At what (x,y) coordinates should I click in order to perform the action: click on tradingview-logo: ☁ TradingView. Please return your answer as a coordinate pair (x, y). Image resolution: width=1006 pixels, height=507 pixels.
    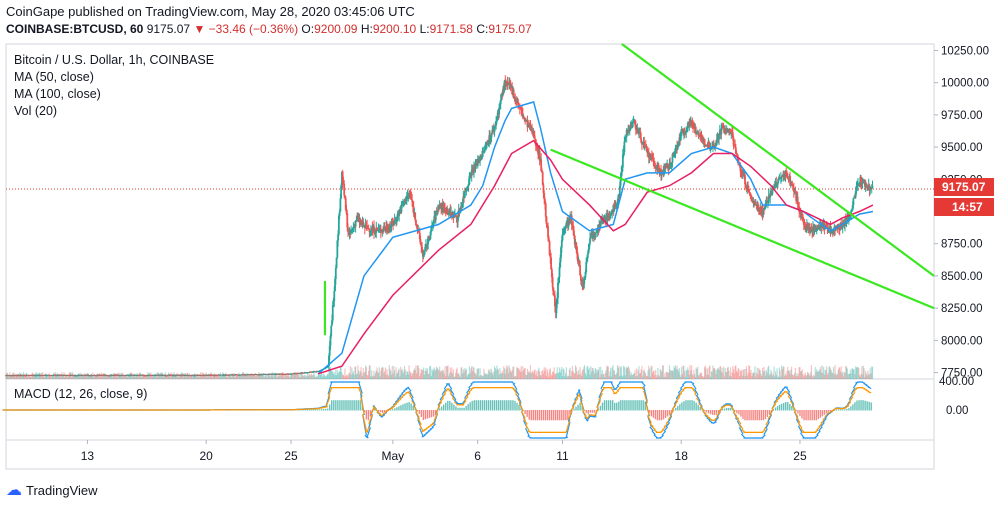
    Looking at the image, I should click on (52, 490).